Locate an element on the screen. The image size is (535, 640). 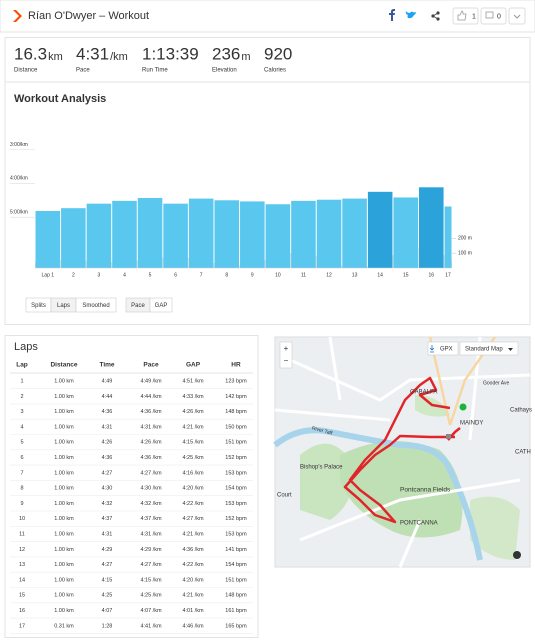
cell: 4:36 /km is located at coordinates (151, 412).